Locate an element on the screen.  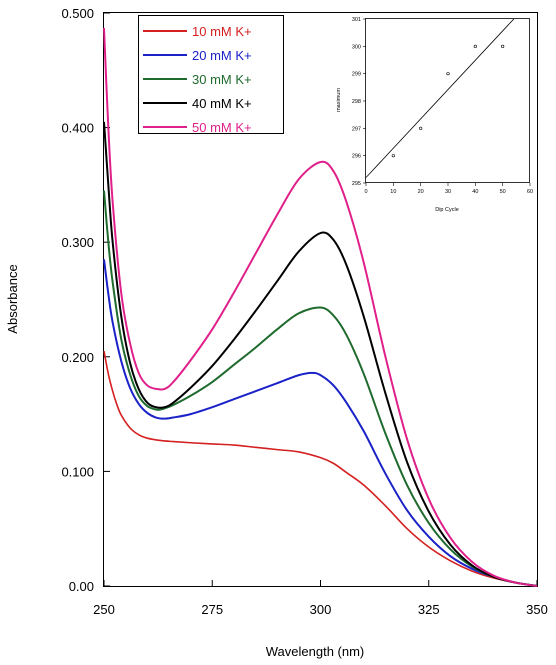
x-tick-label: 300 is located at coordinates (321, 609).